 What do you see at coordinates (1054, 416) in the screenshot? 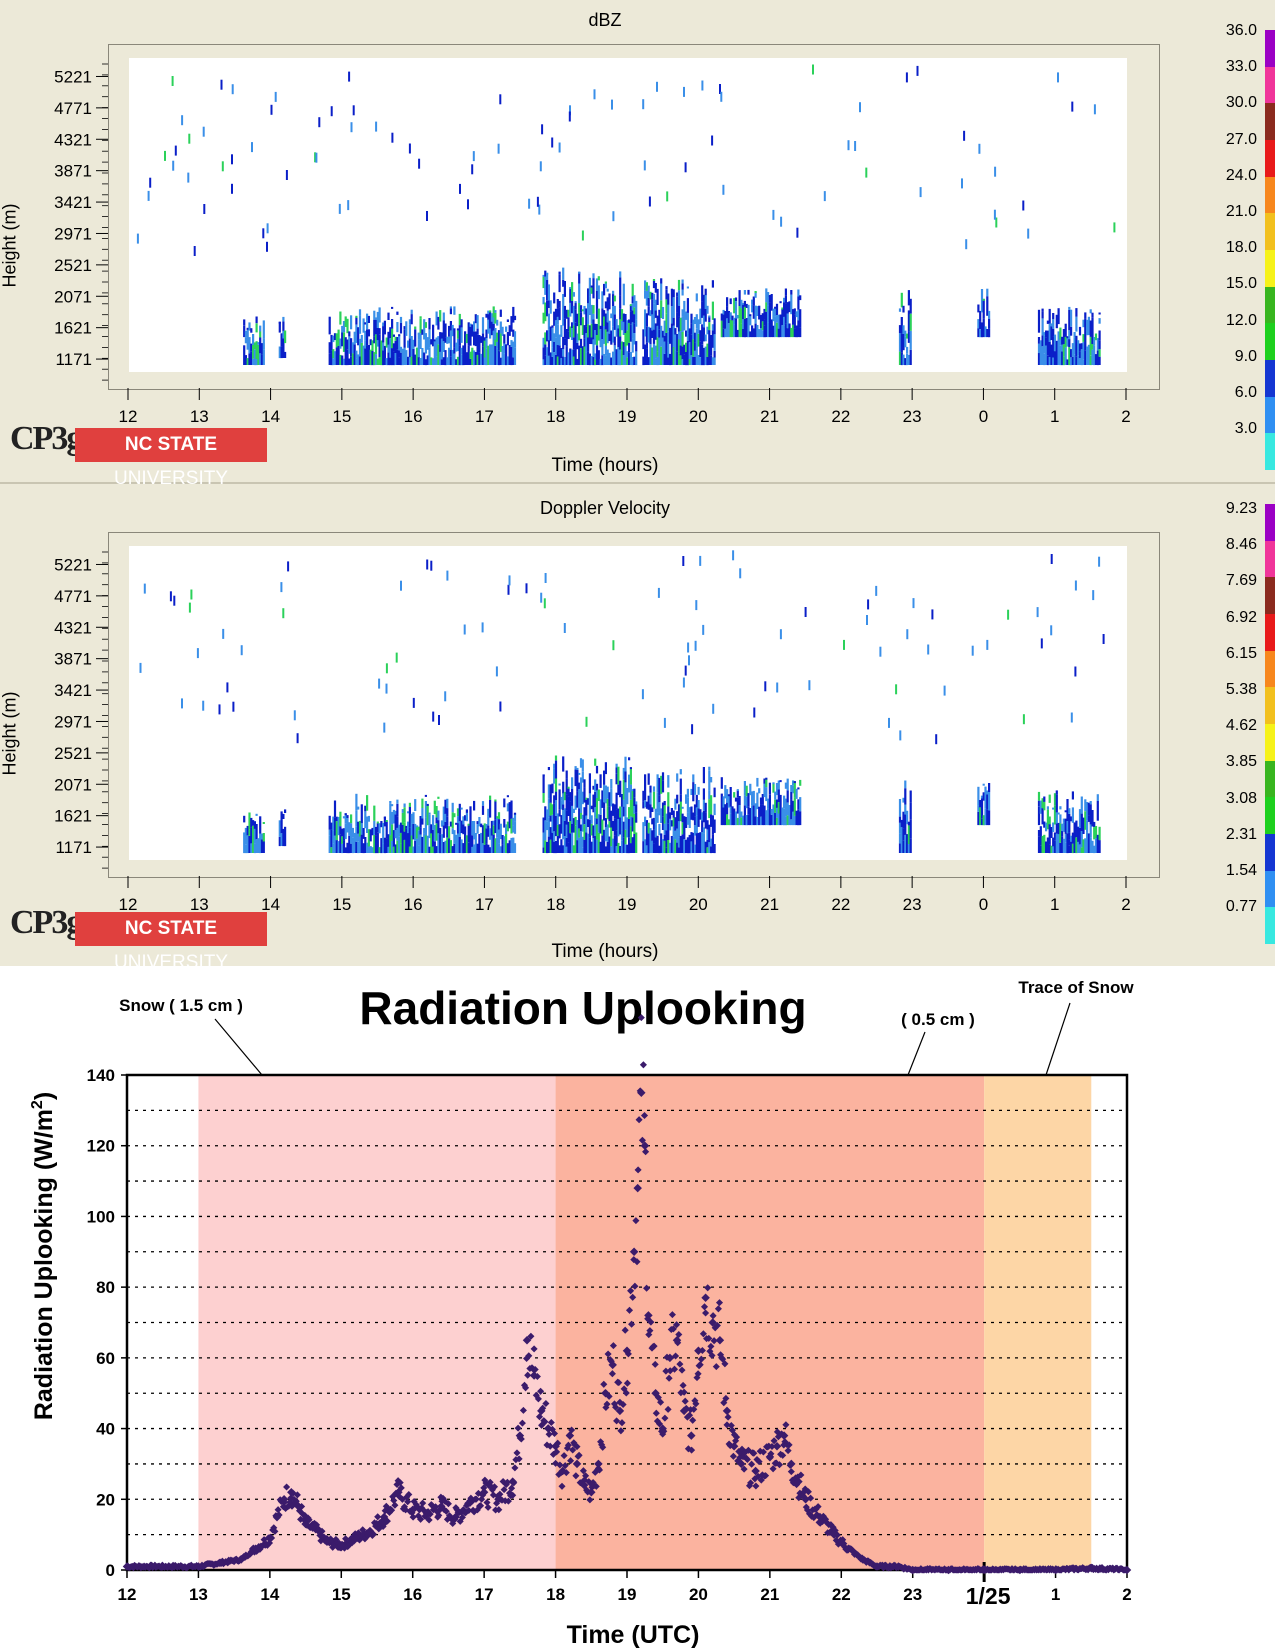
I see `x-tick-label: 1` at bounding box center [1054, 416].